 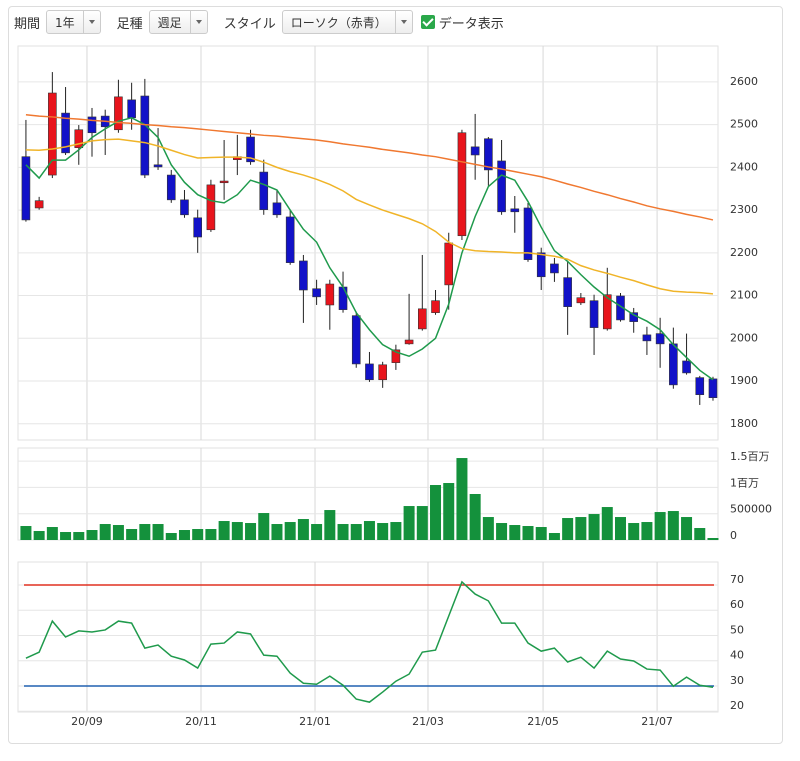 I want to click on interval-label: 足種, so click(x=129, y=24).